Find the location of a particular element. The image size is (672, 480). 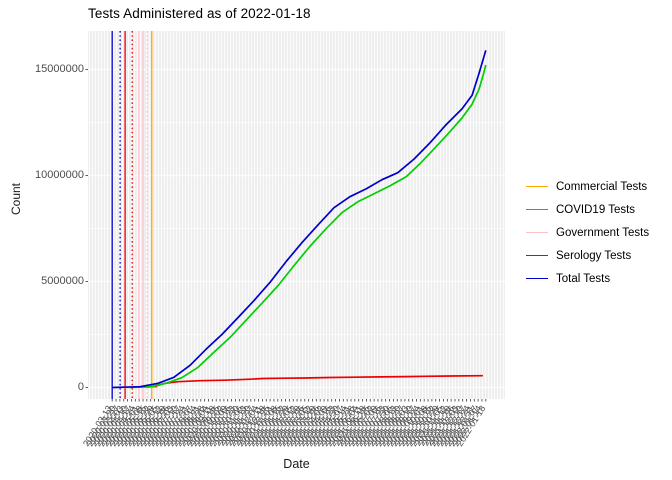

y-tick-label: 10000000 is located at coordinates (59, 175).